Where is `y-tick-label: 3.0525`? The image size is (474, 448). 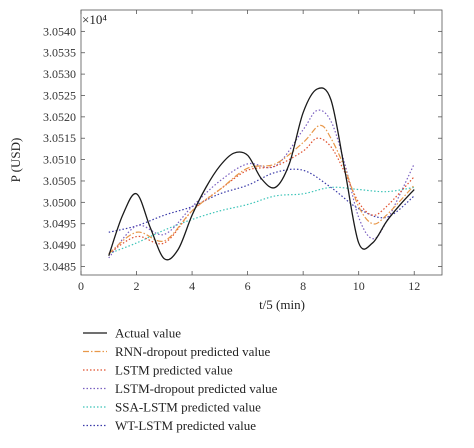 y-tick-label: 3.0525 is located at coordinates (59, 95).